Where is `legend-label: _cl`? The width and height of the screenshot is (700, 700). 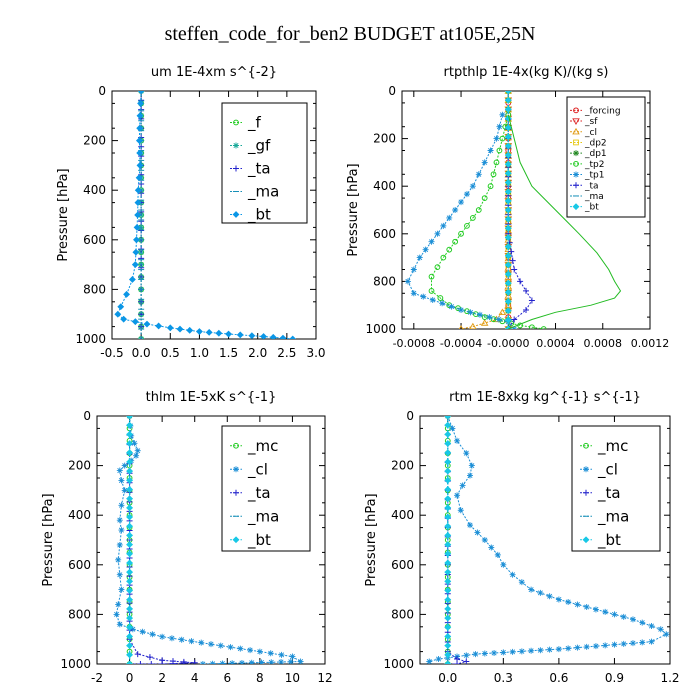 legend-label: _cl is located at coordinates (607, 469).